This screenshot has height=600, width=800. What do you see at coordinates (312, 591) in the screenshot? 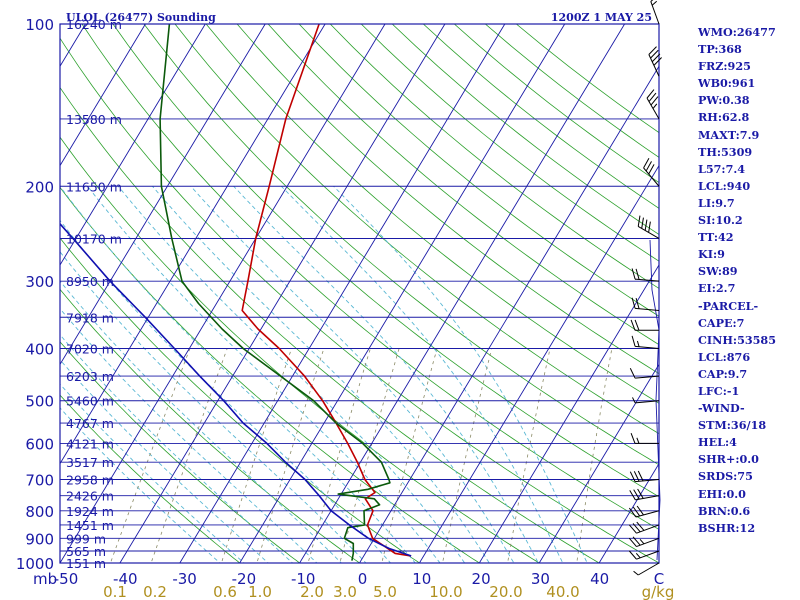
I see `mixing-ratio-label: 2.0` at bounding box center [312, 591].